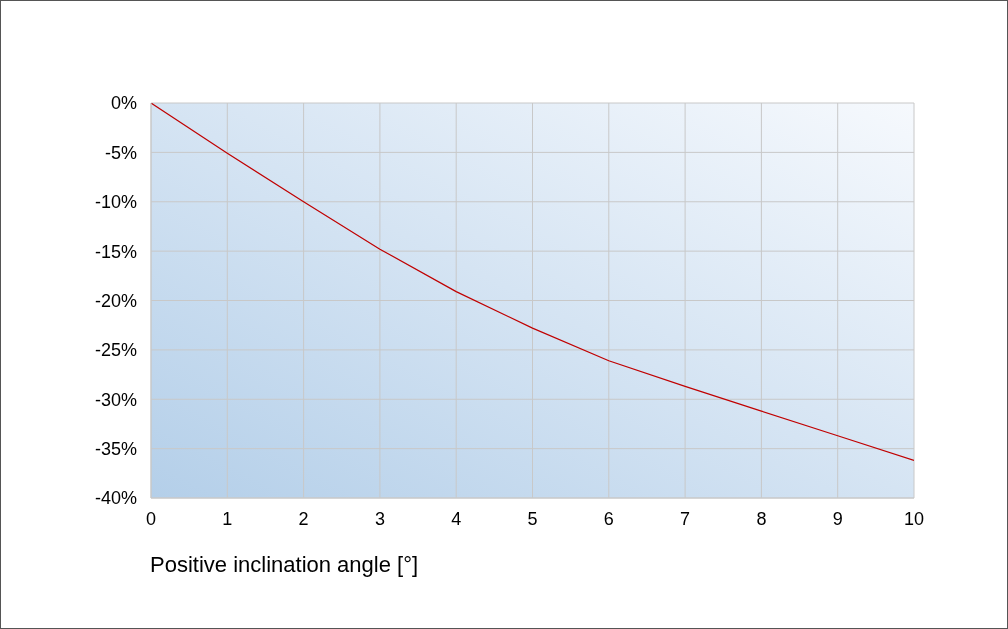  Describe the element at coordinates (379, 518) in the screenshot. I see `x-tick-label: 3` at that location.